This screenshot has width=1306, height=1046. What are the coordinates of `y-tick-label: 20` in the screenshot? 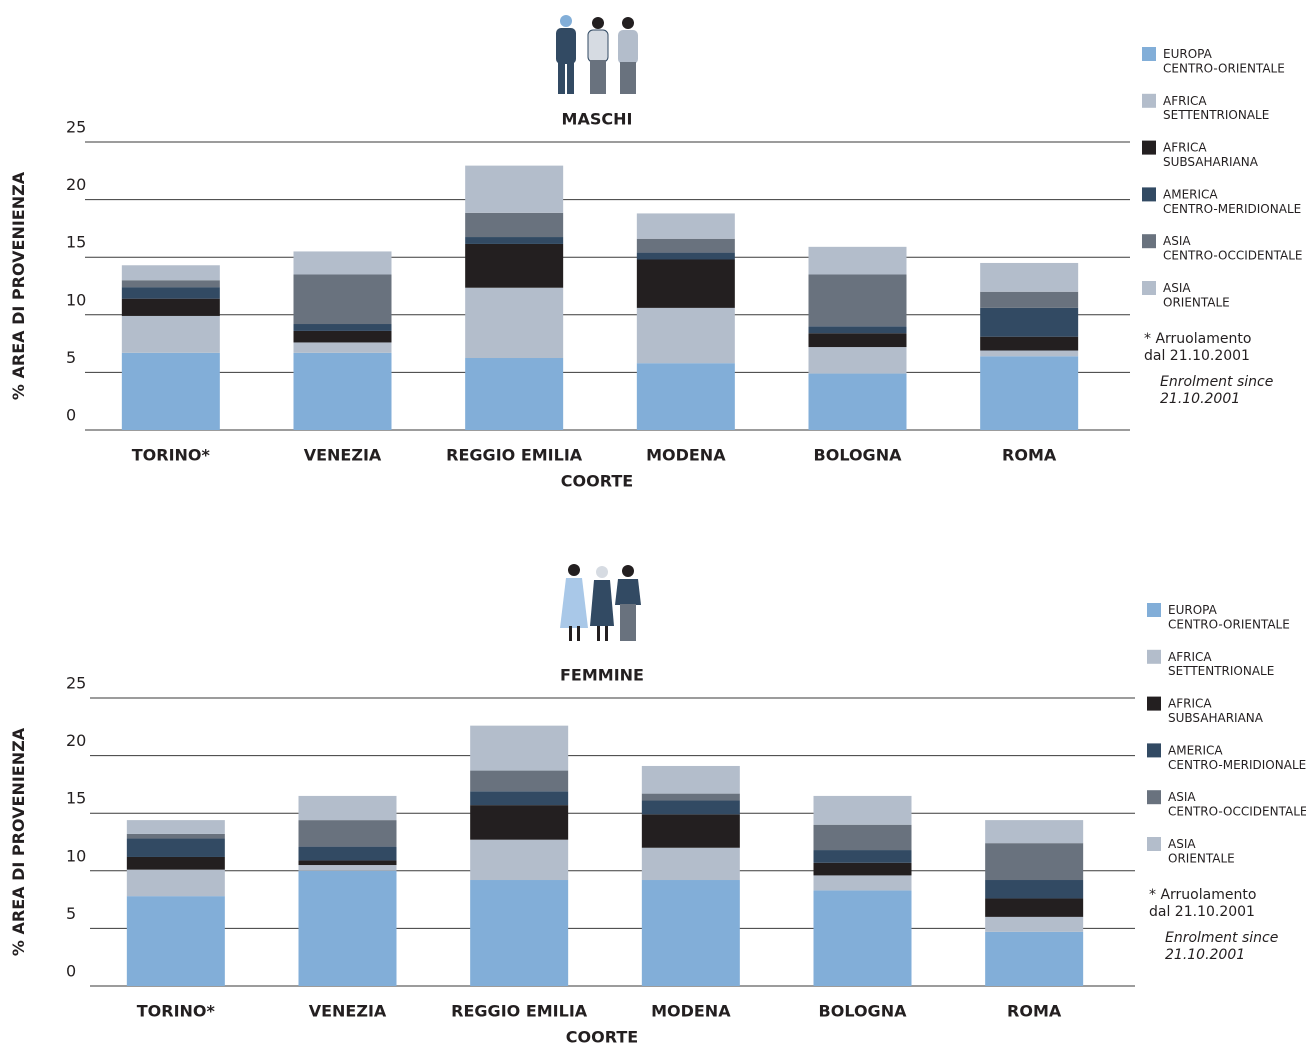 It's located at (76, 740).